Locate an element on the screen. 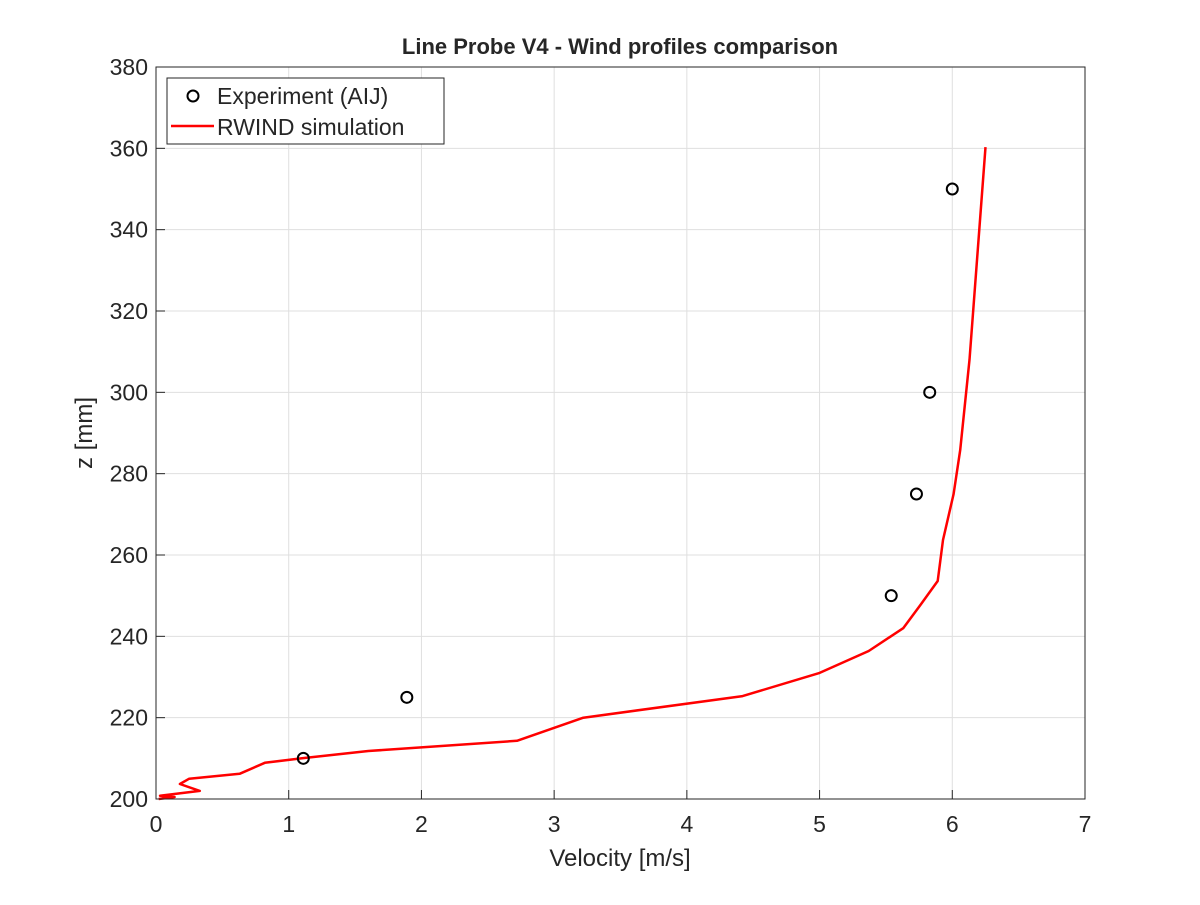 This screenshot has width=1200, height=905. x-axis-label: Velocity [m/s] is located at coordinates (619, 858).